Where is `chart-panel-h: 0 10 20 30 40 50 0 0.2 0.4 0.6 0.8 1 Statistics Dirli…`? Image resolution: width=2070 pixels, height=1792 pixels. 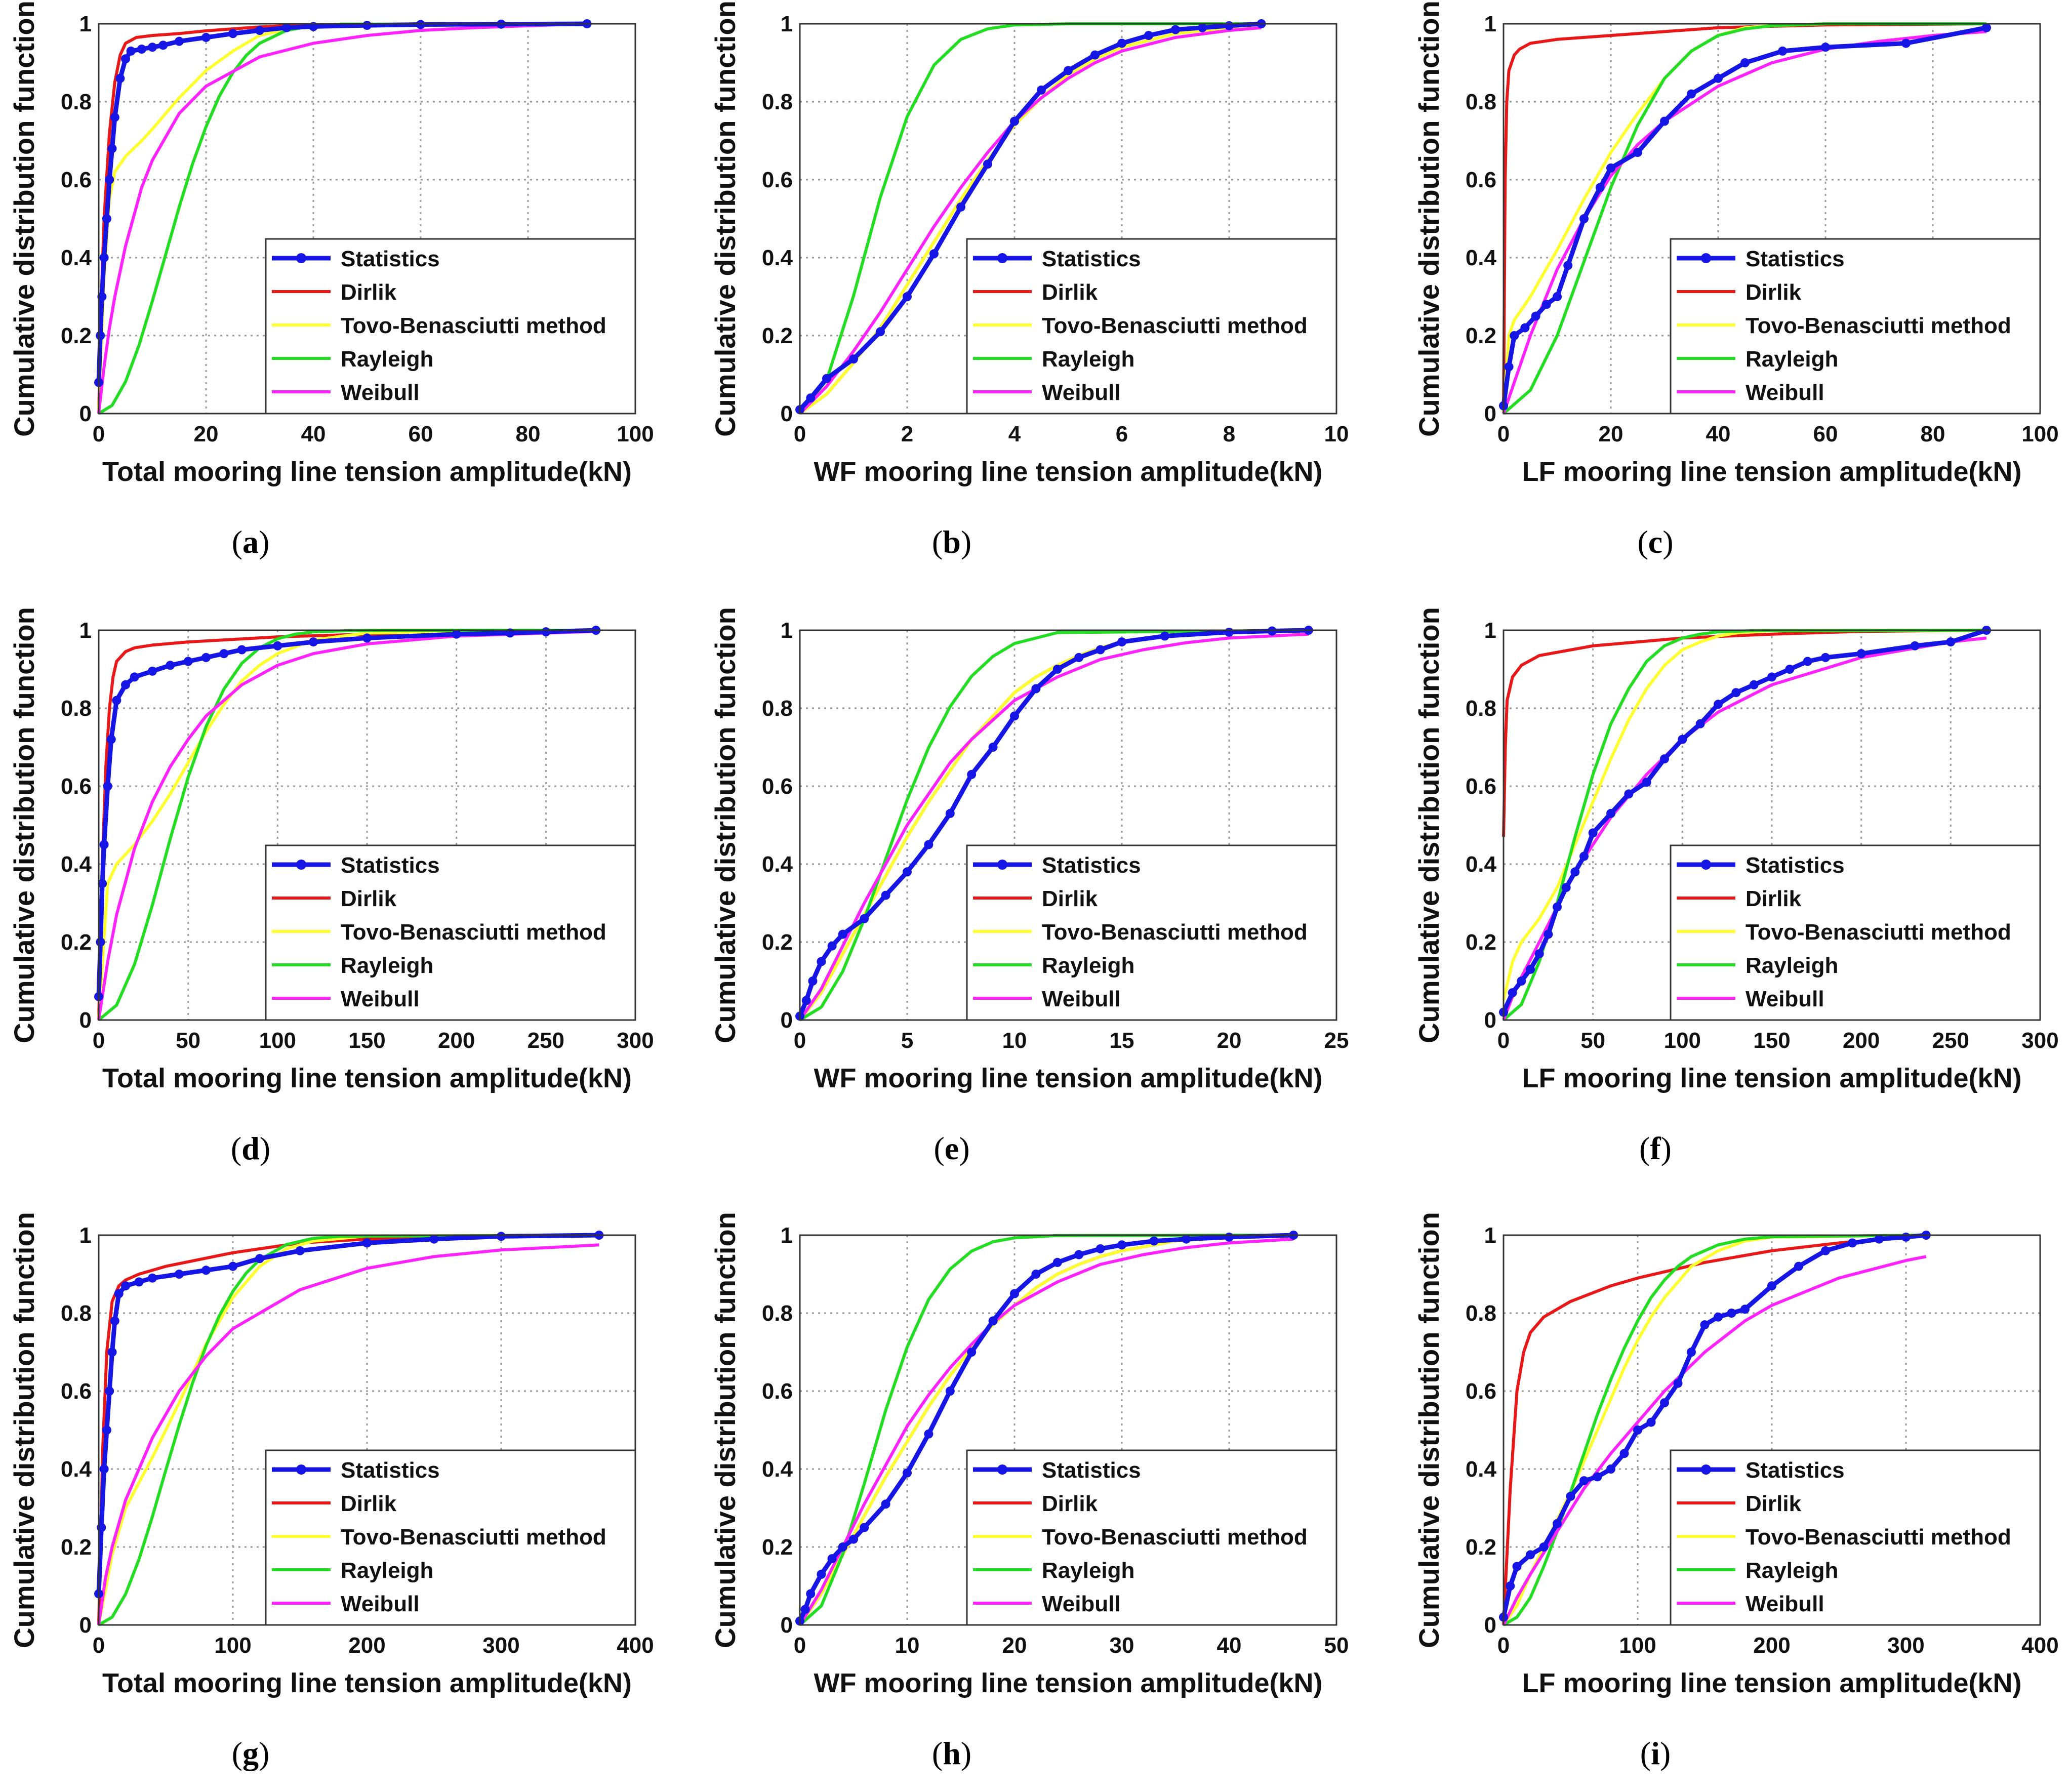 chart-panel-h: 0 10 20 30 40 50 0 0.2 0.4 0.6 0.8 1 Statistics Dirli… is located at coordinates (1029, 1491).